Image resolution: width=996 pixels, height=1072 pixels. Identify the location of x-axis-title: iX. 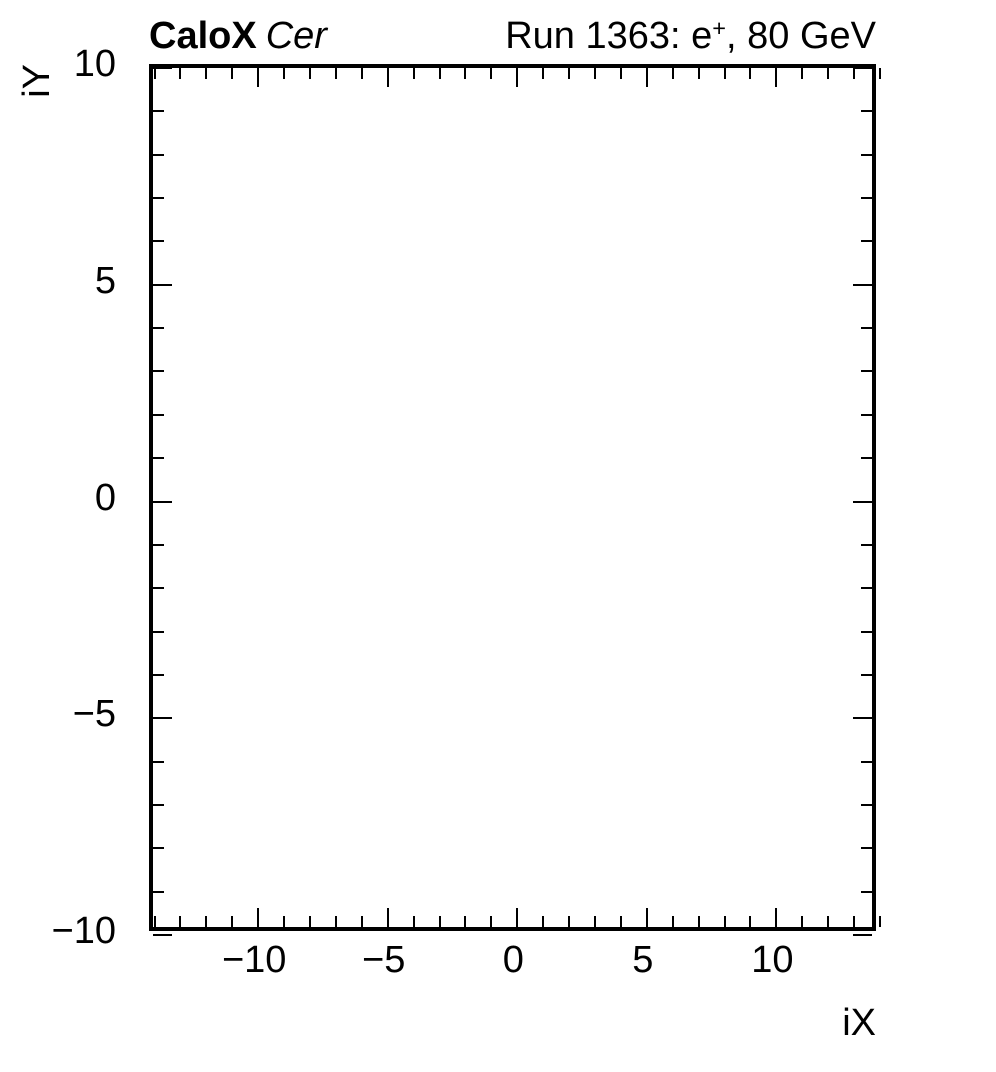
(859, 1023).